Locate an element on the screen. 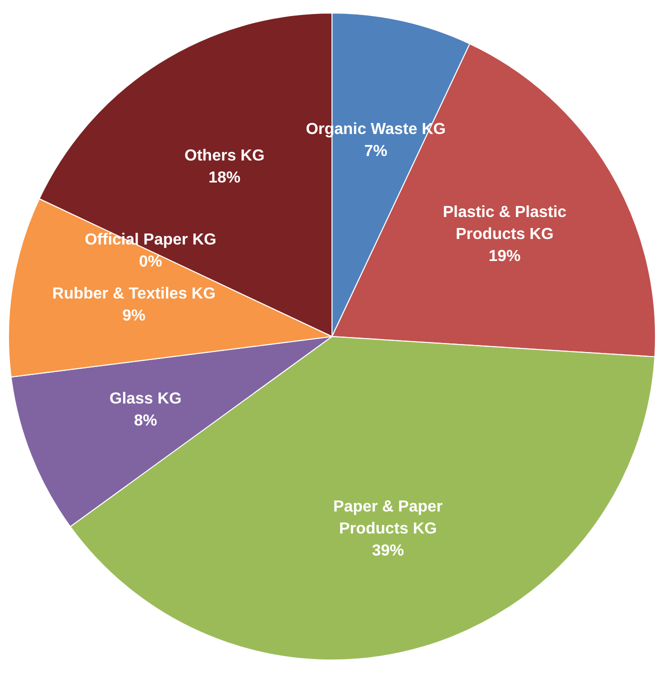 The width and height of the screenshot is (664, 673). slice-label: Plastic & Plastic Products KG is located at coordinates (504, 223).